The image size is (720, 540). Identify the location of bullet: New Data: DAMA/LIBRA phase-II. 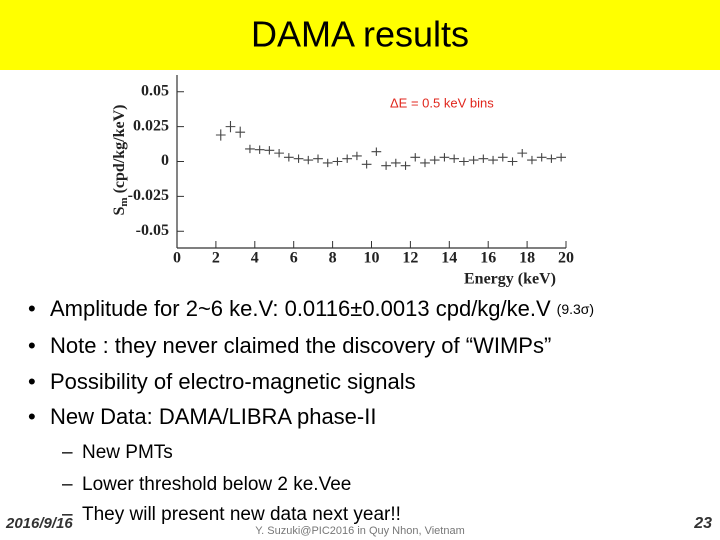
(213, 416).